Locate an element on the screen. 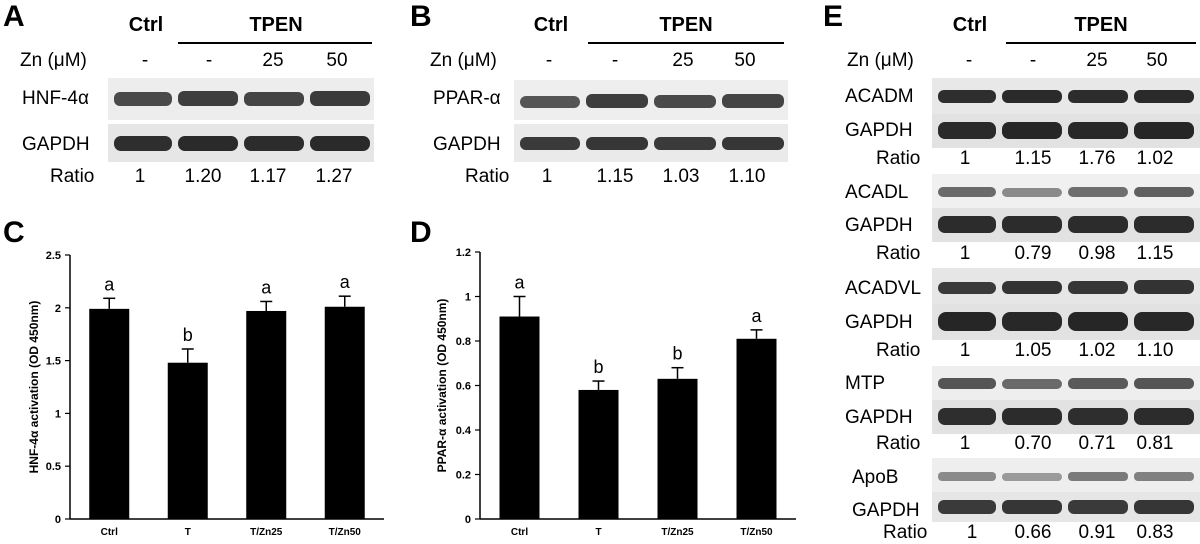 This screenshot has width=1200, height=544. panel-a-zn-label: Zn (μM) is located at coordinates (53, 60).